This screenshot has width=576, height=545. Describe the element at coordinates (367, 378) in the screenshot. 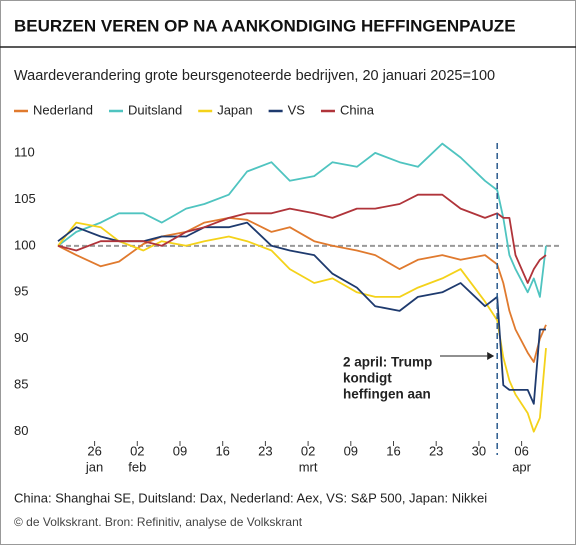

I see `annotation: kondigt` at that location.